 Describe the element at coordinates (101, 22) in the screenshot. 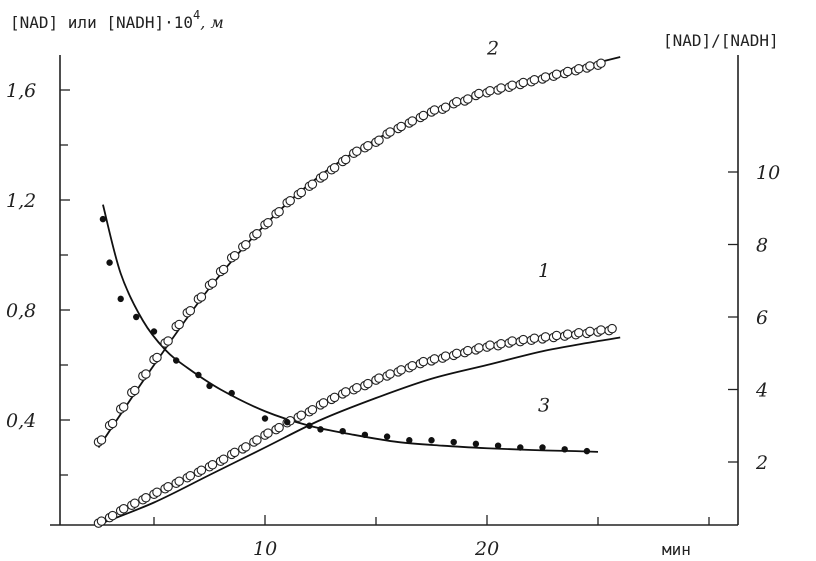

I see `y-axis-left-title-main: [NAD] или [NADH]·10` at that location.